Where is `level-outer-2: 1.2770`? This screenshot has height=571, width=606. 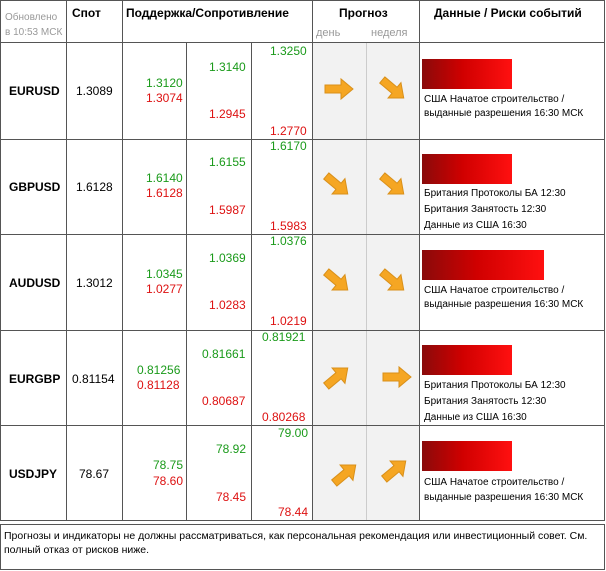
level-outer-2: 1.2770 is located at coordinates (288, 131).